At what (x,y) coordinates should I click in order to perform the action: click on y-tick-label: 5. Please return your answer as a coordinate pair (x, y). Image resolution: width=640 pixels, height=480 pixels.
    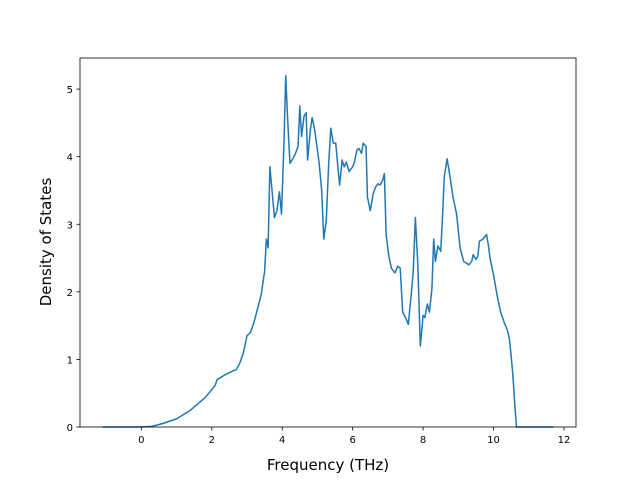
    Looking at the image, I should click on (70, 90).